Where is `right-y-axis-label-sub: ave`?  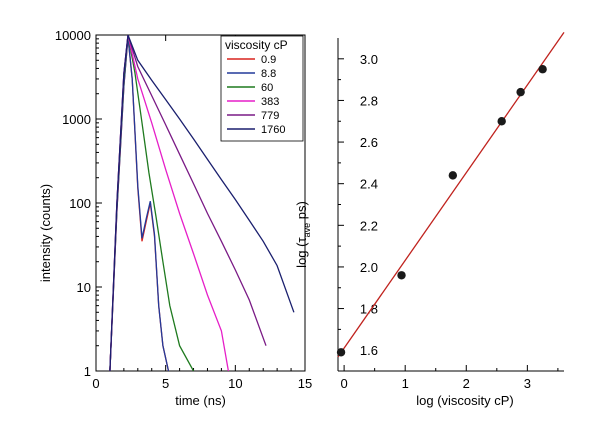
right-y-axis-label-sub: ave is located at coordinates (307, 230).